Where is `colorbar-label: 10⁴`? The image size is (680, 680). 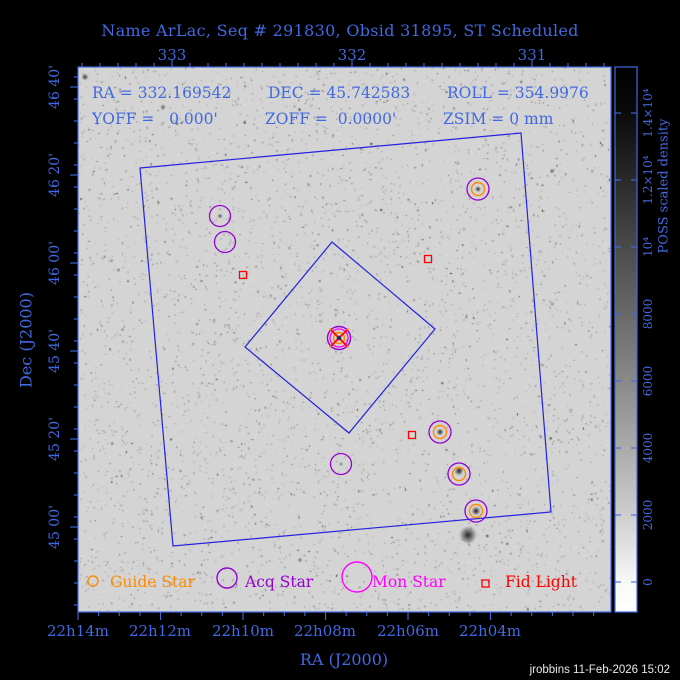
colorbar-label: 10⁴ is located at coordinates (648, 247).